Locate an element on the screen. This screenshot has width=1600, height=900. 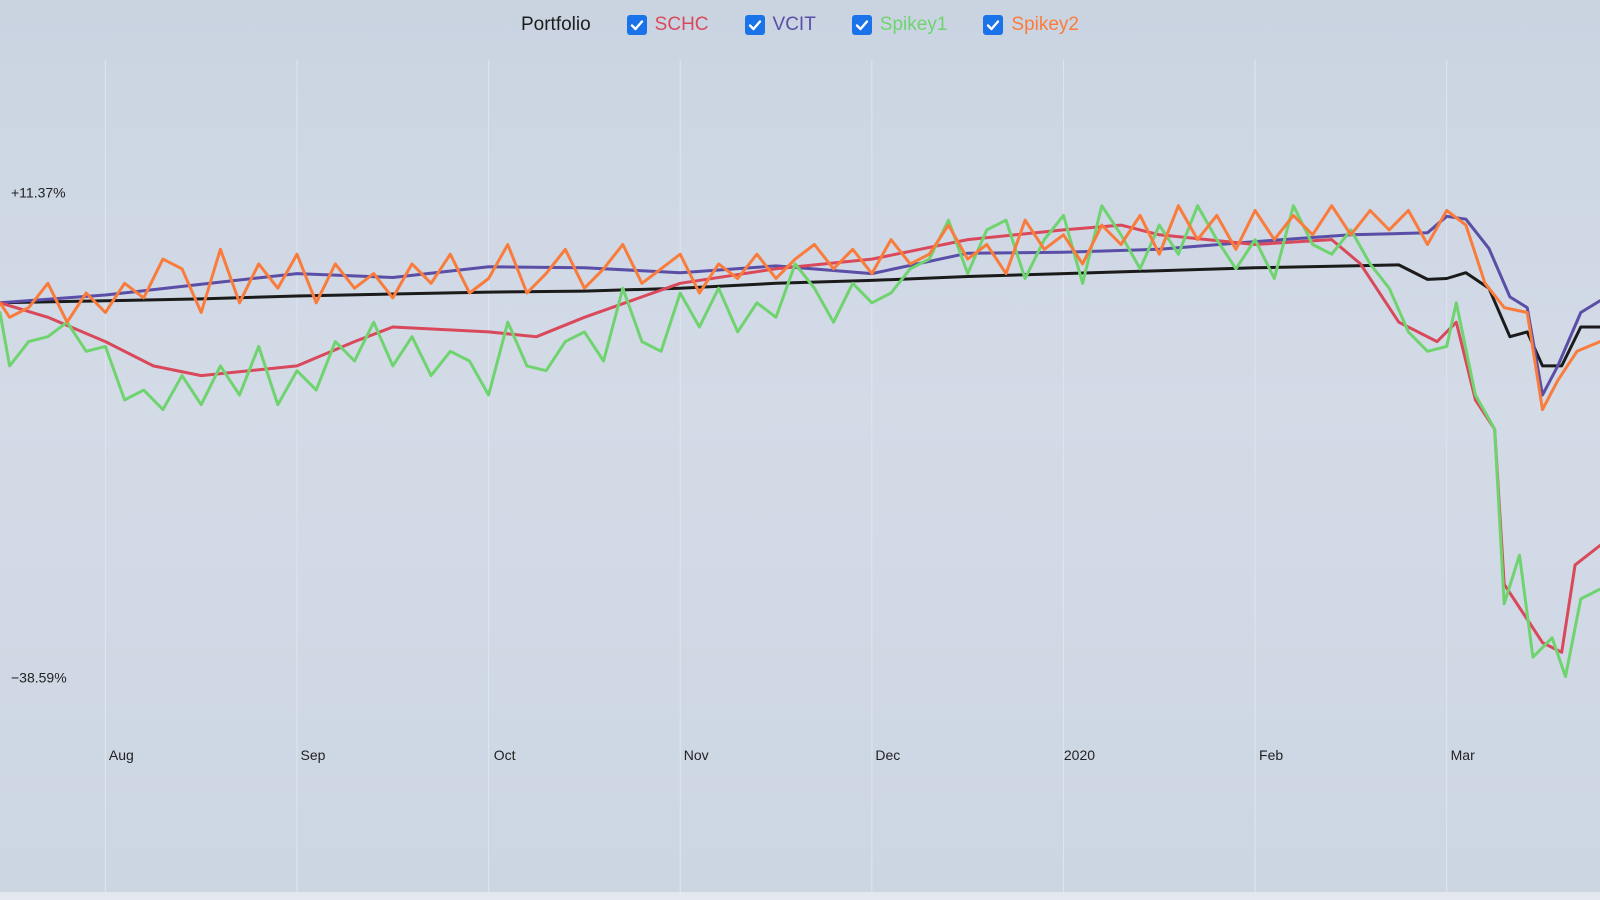
legend-item-portfolio: Portfolio is located at coordinates (556, 25).